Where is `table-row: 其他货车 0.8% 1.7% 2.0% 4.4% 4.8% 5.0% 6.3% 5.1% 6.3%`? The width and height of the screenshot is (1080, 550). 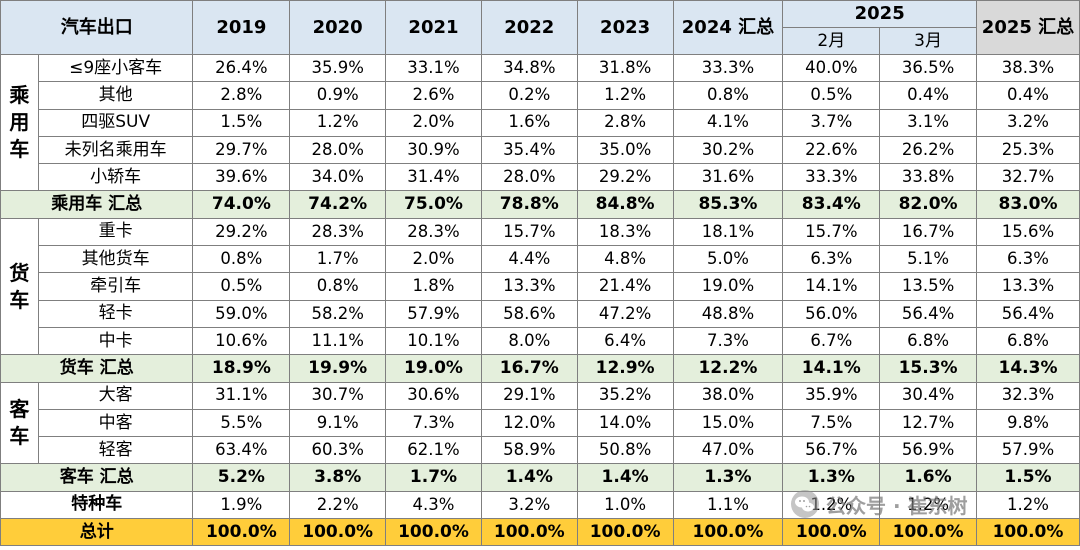 table-row: 其他货车 0.8% 1.7% 2.0% 4.4% 4.8% 5.0% 6.3% 5.1% 6.3% is located at coordinates (540, 259).